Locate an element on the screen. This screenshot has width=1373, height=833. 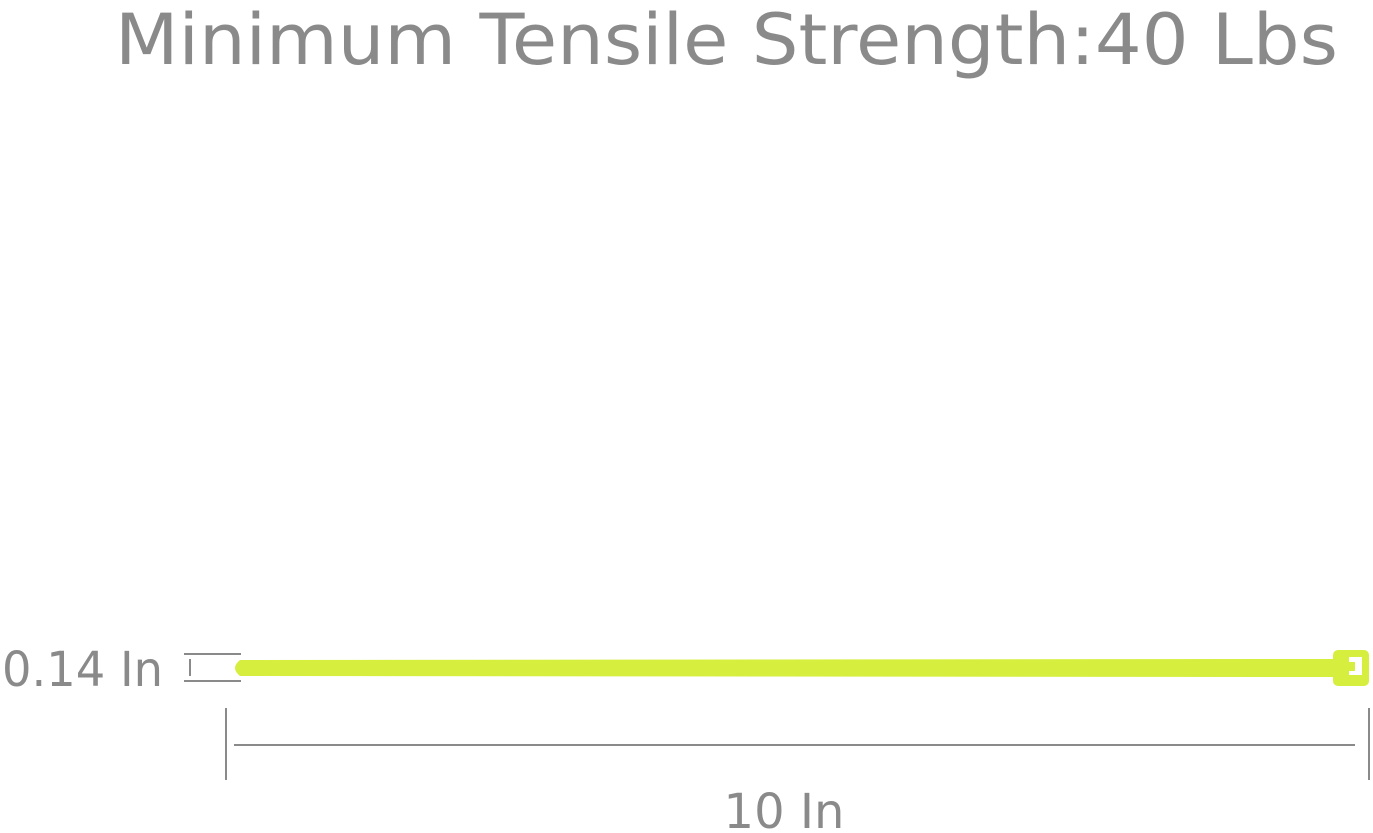
width-label: 0.14 In is located at coordinates (82, 670).